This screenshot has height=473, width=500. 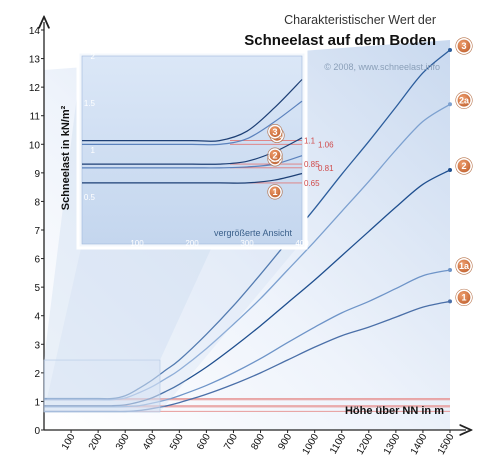 I want to click on x-tick-label: 500, so click(x=177, y=442).